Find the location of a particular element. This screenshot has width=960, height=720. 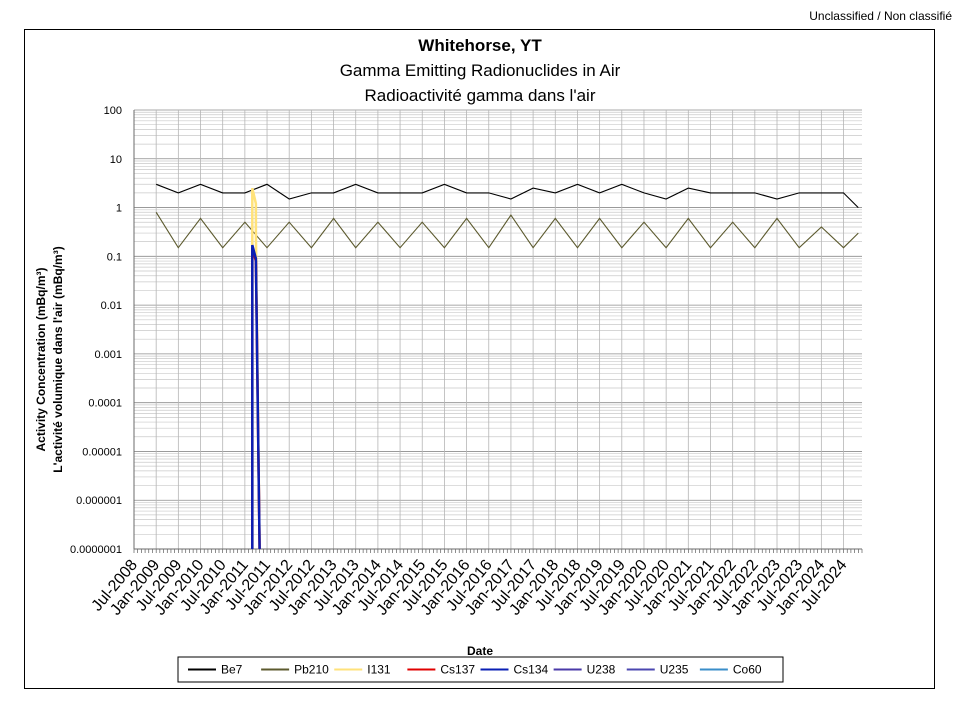

y-tick-label: 0.001 is located at coordinates (108, 355).